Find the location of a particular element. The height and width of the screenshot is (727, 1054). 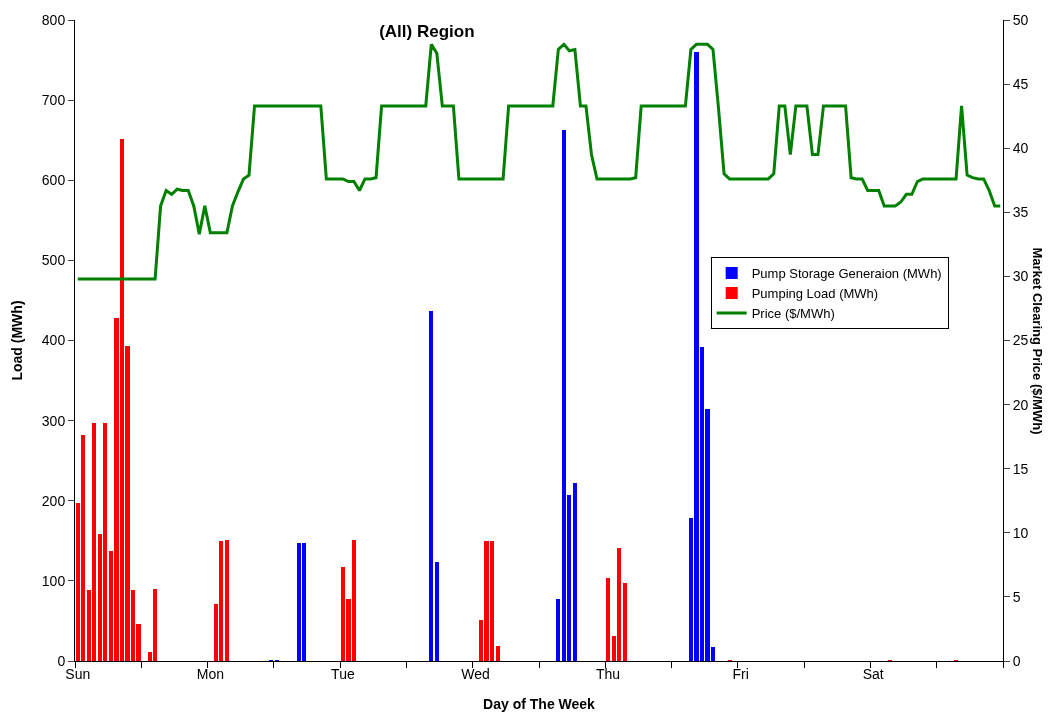

y-tick-label: 0 is located at coordinates (61, 660).